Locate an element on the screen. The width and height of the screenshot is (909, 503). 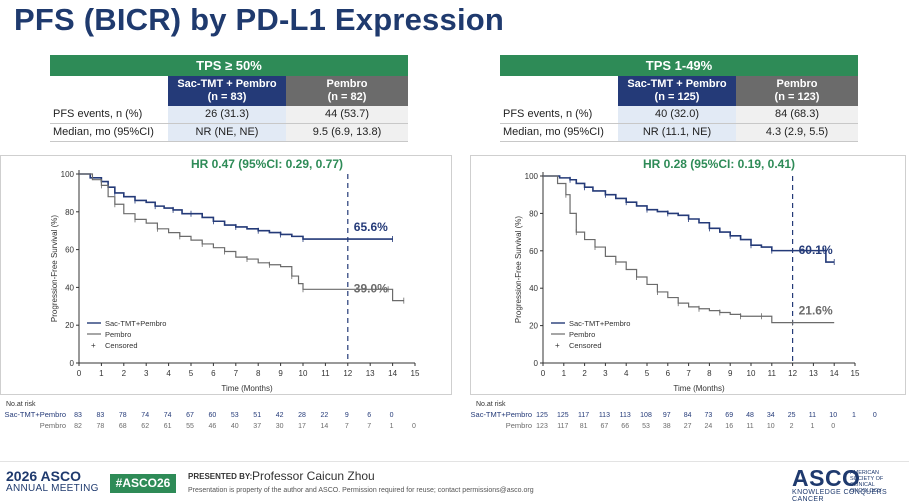
risk-count: 37 is located at coordinates (257, 426).